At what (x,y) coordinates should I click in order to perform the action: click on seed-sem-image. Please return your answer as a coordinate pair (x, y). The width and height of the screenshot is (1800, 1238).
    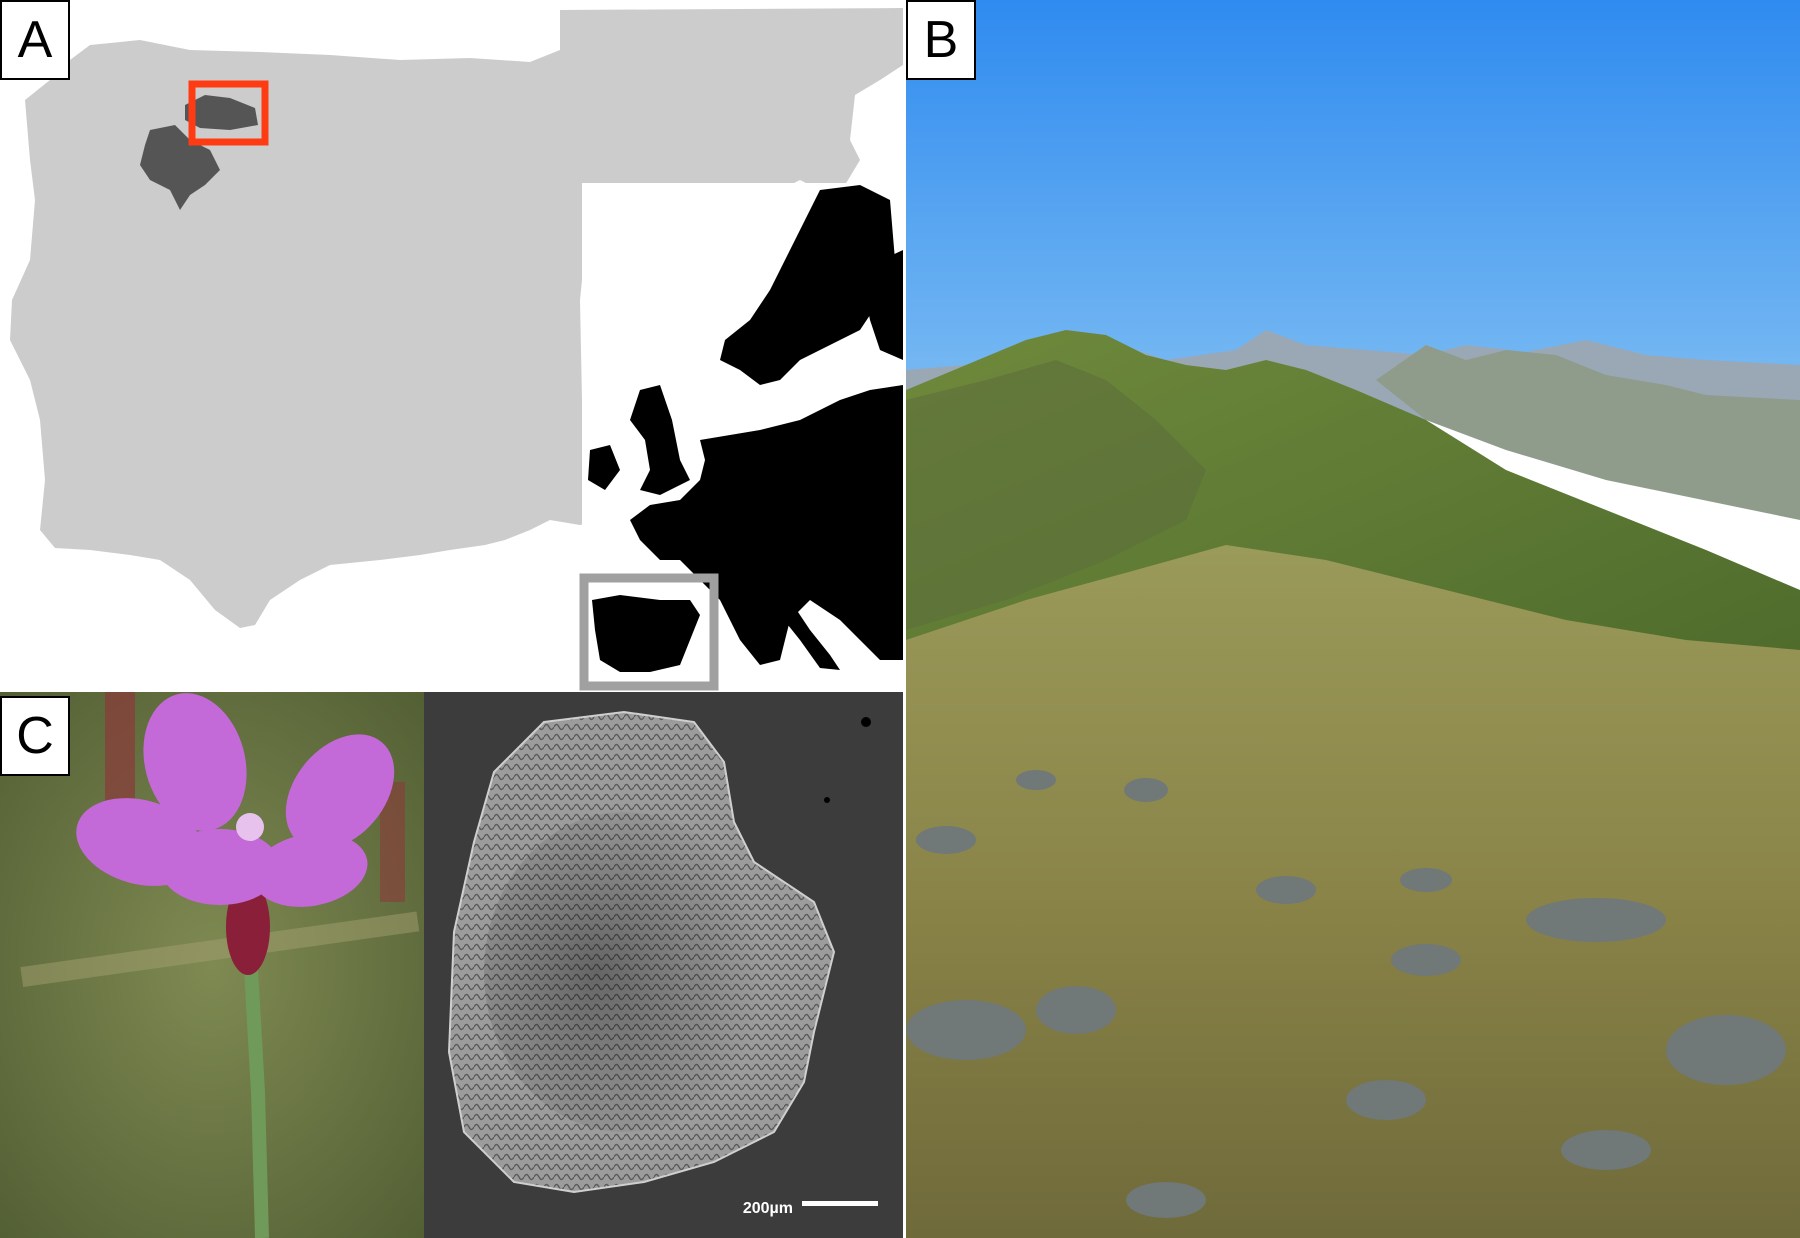
    Looking at the image, I should click on (663, 965).